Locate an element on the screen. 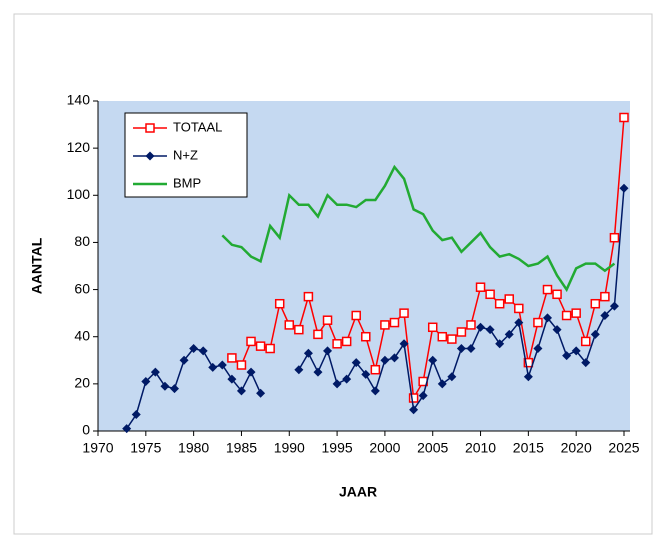  y-tick-label: 100 is located at coordinates (79, 194).